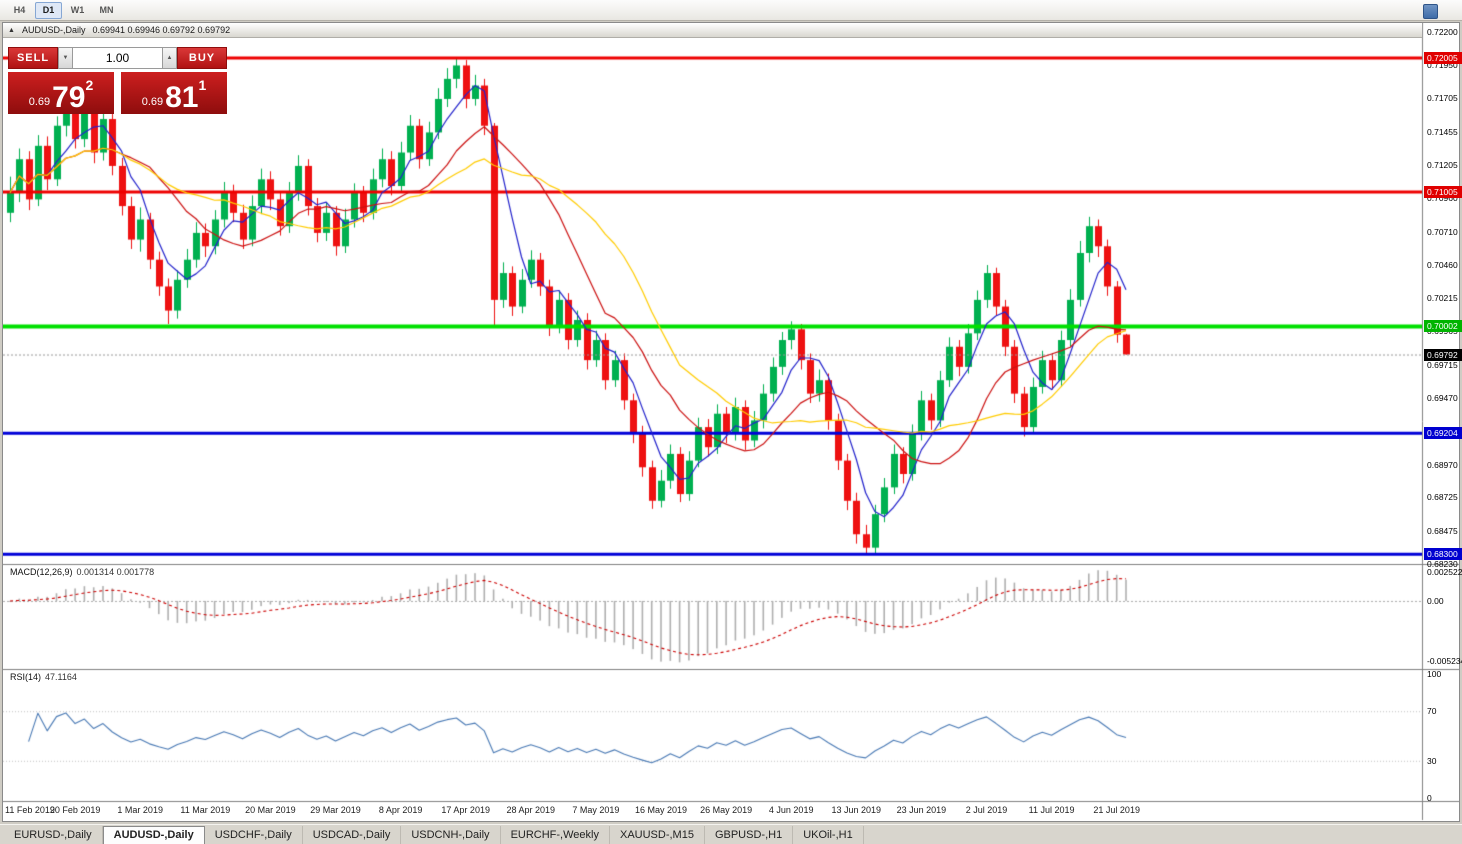 Image resolution: width=1462 pixels, height=844 pixels. Describe the element at coordinates (270, 810) in the screenshot. I see `date-axis-label: 20 Mar 2019` at that location.